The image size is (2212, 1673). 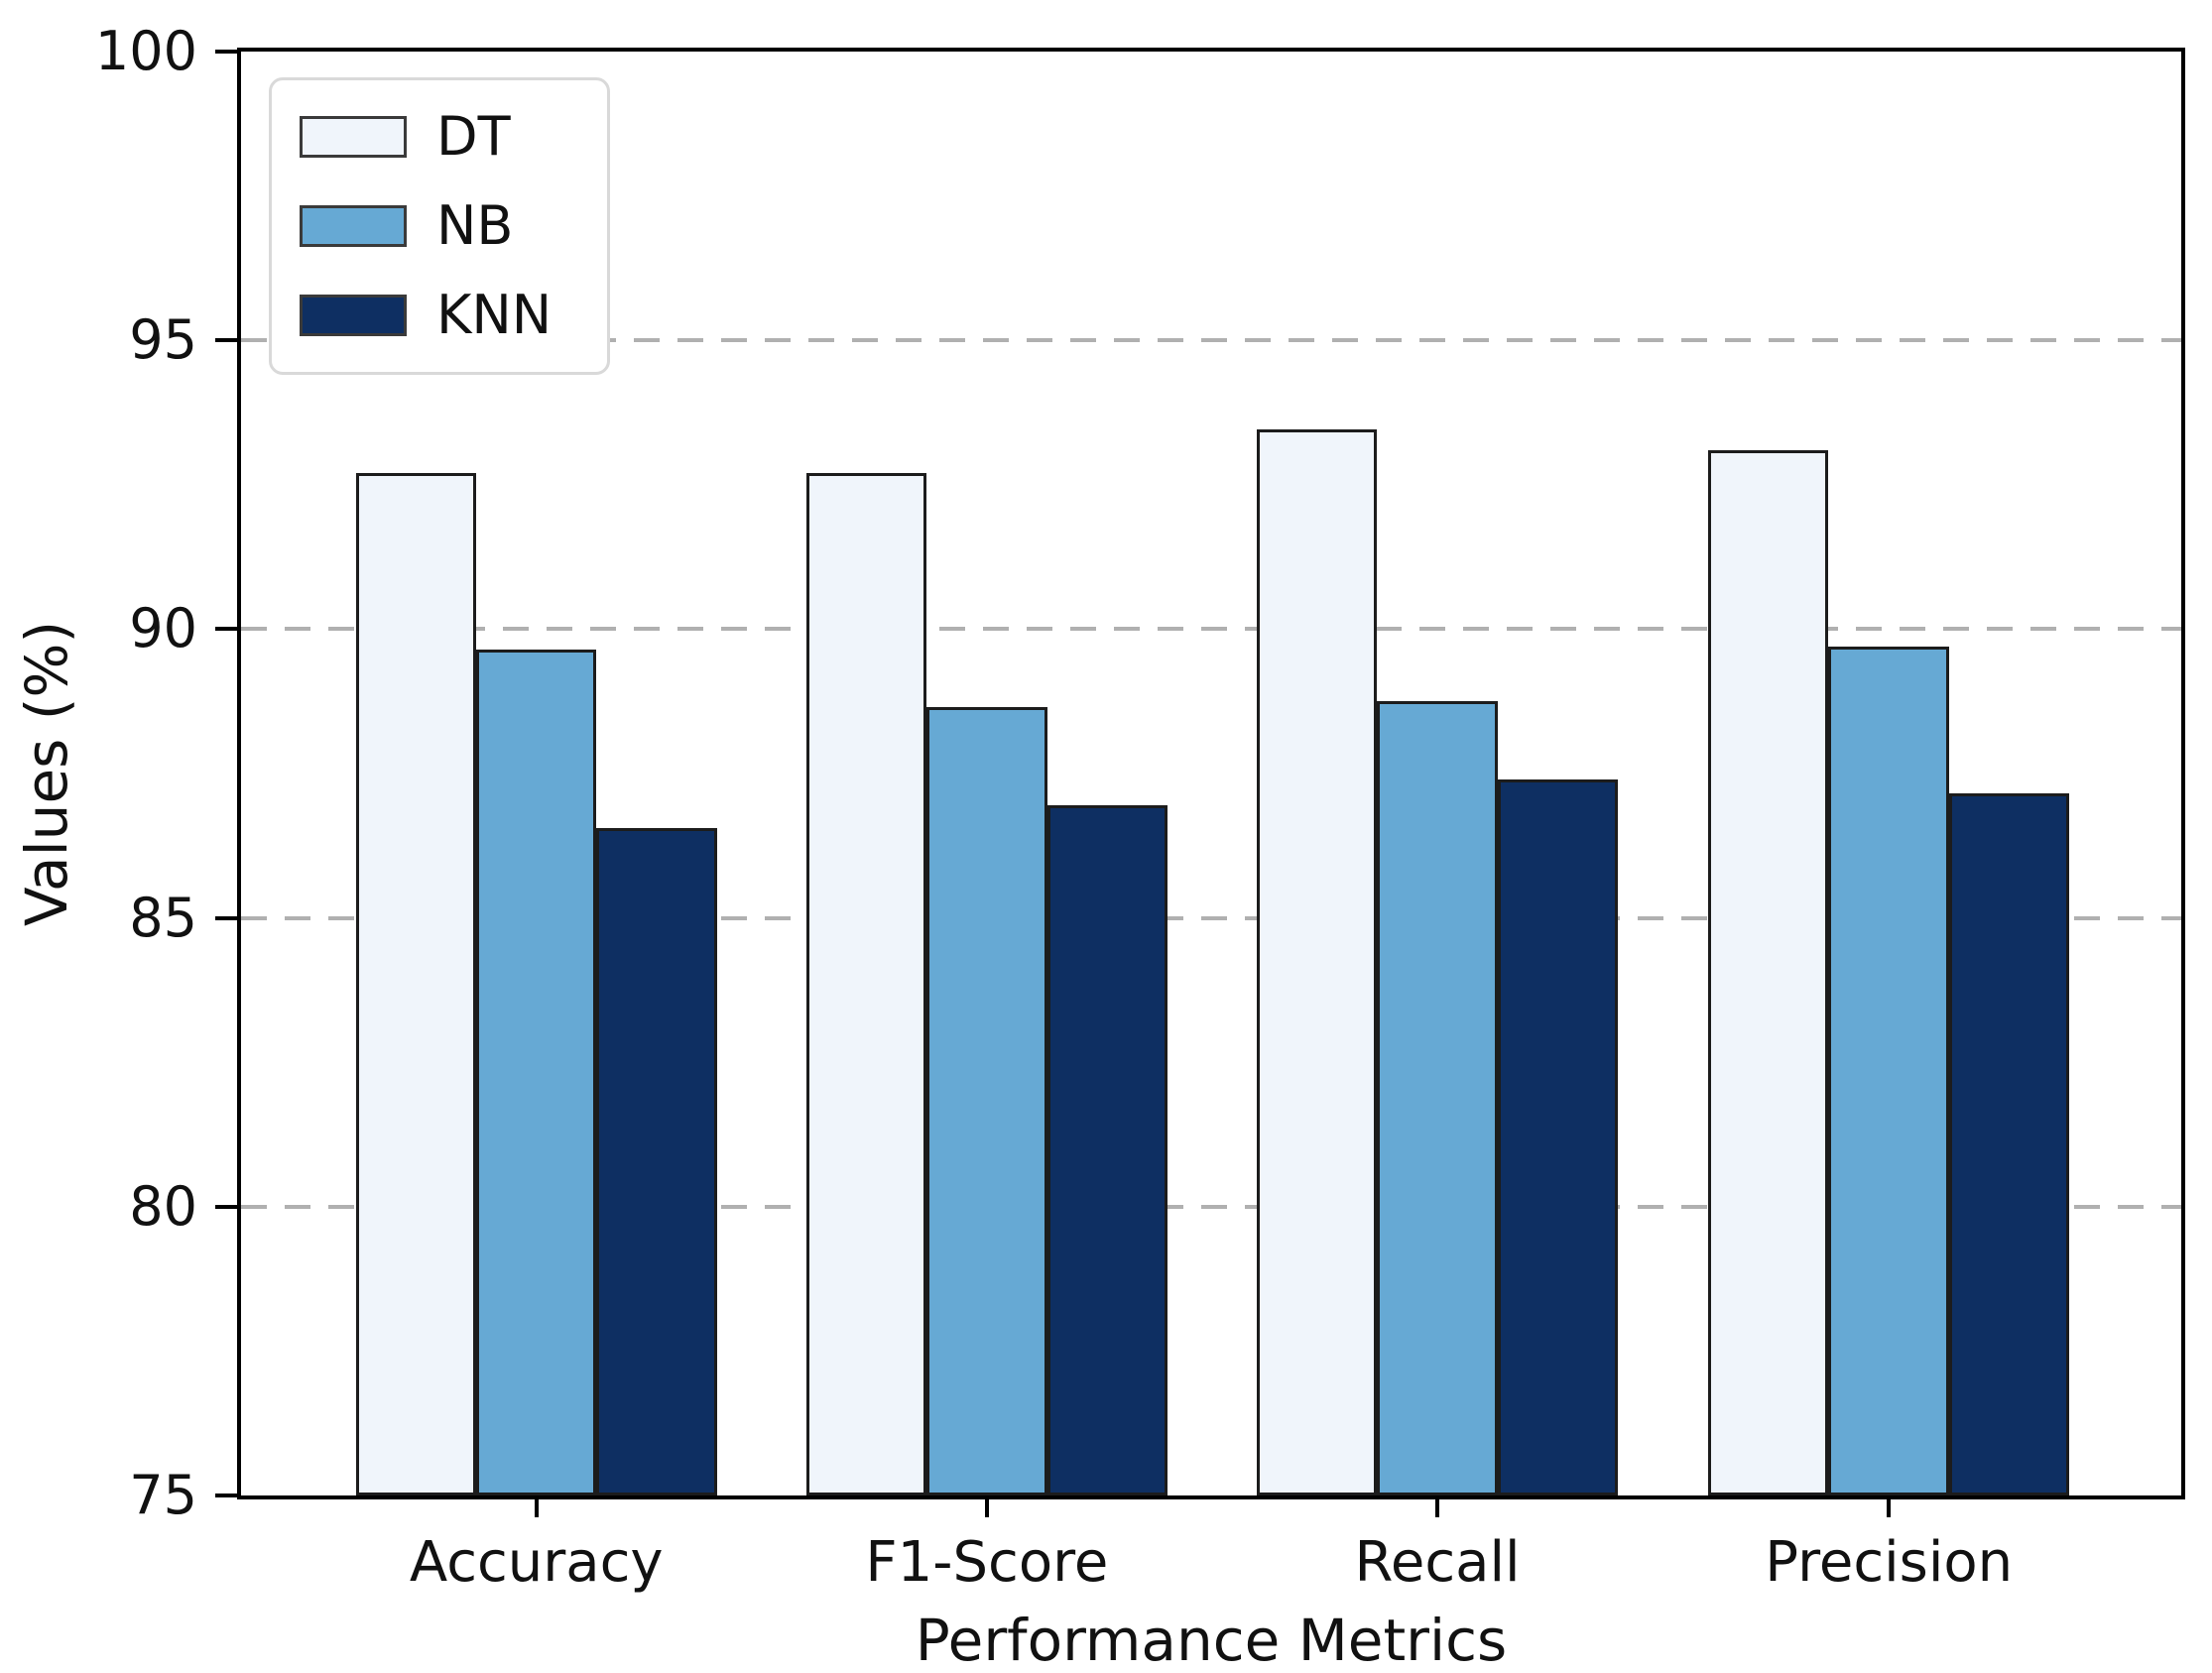 What do you see at coordinates (163, 917) in the screenshot?
I see `y-tick-label-85: 85` at bounding box center [163, 917].